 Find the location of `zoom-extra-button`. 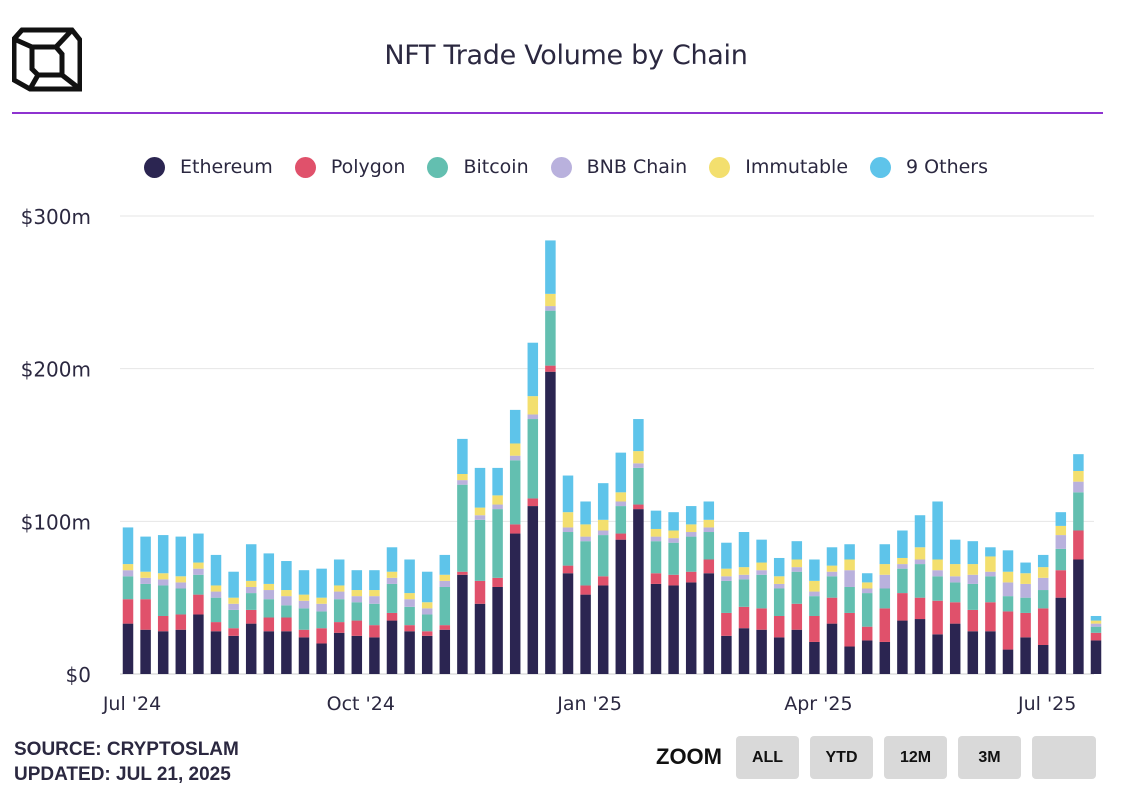

zoom-extra-button is located at coordinates (1064, 757).